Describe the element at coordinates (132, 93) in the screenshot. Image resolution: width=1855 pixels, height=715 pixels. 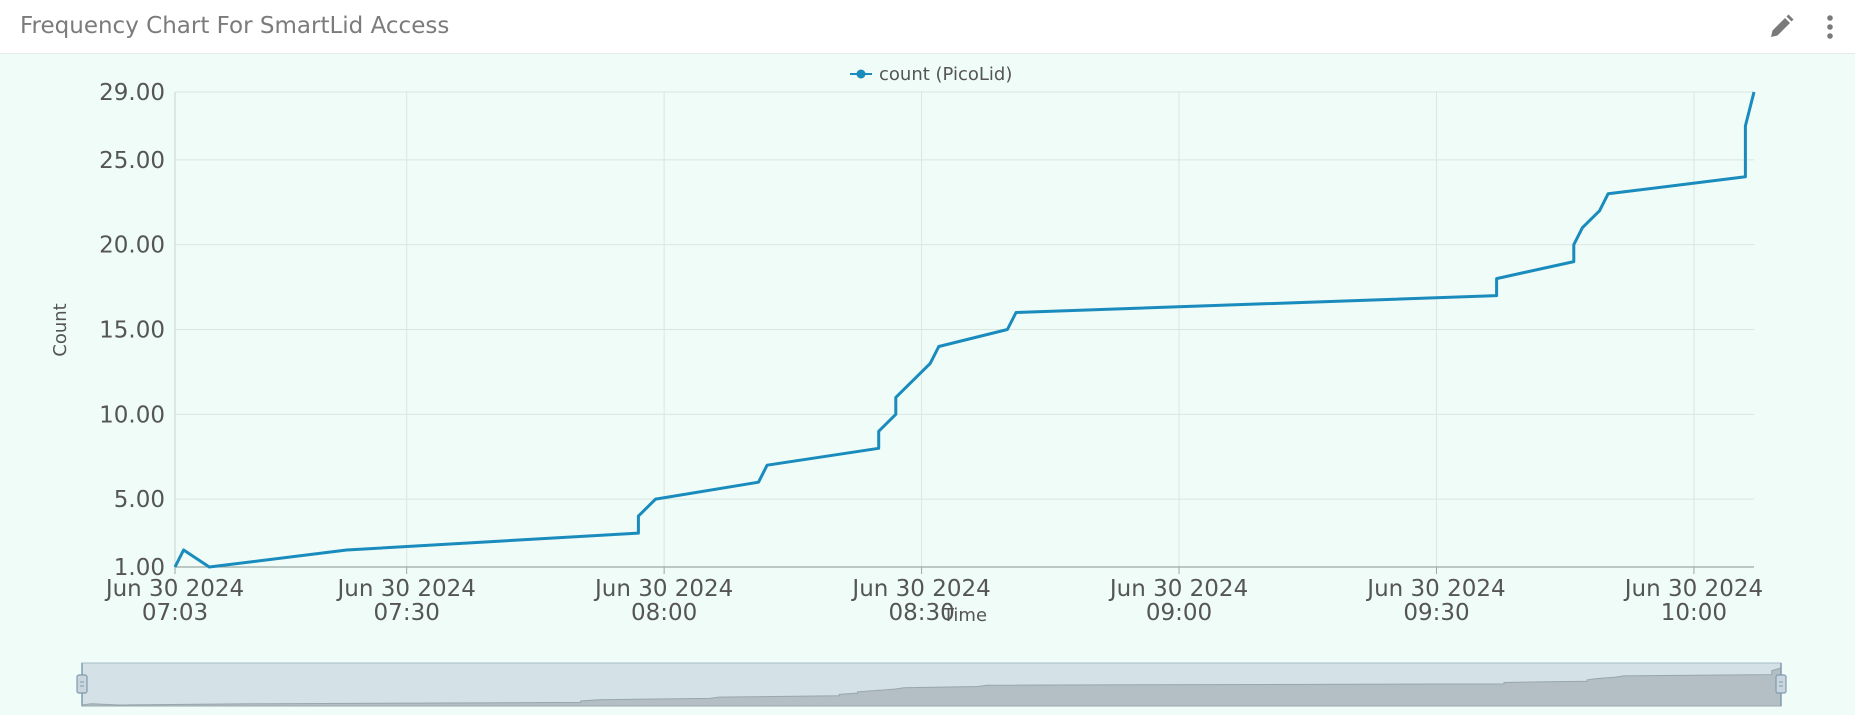
I see `y-tick-label: 29.00` at that location.